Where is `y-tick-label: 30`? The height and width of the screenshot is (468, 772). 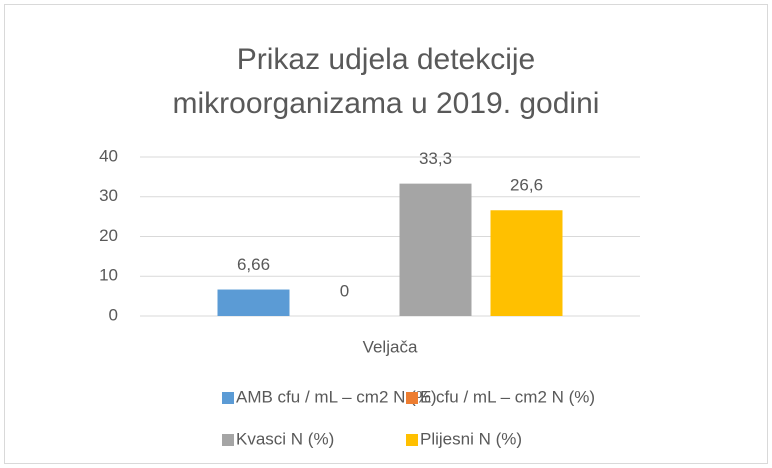 y-tick-label: 30 is located at coordinates (108, 195).